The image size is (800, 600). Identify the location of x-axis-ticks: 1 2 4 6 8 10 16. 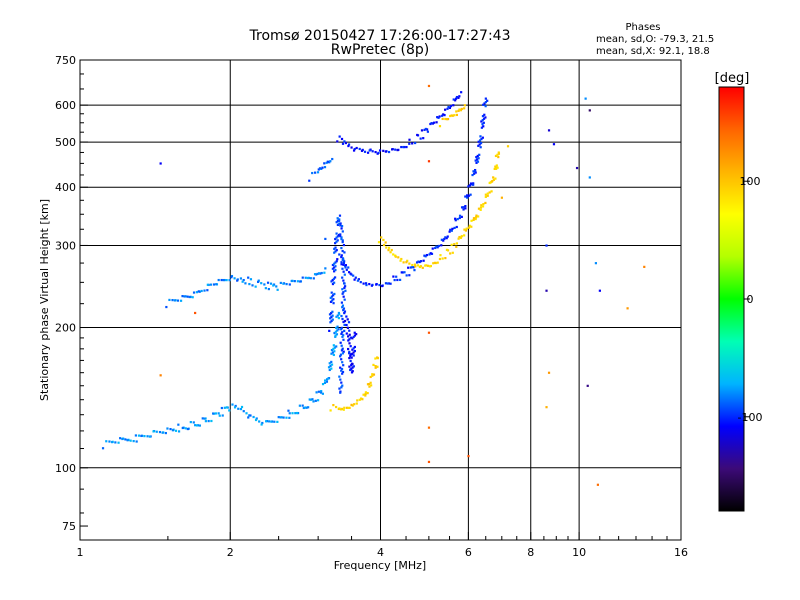
(382, 545).